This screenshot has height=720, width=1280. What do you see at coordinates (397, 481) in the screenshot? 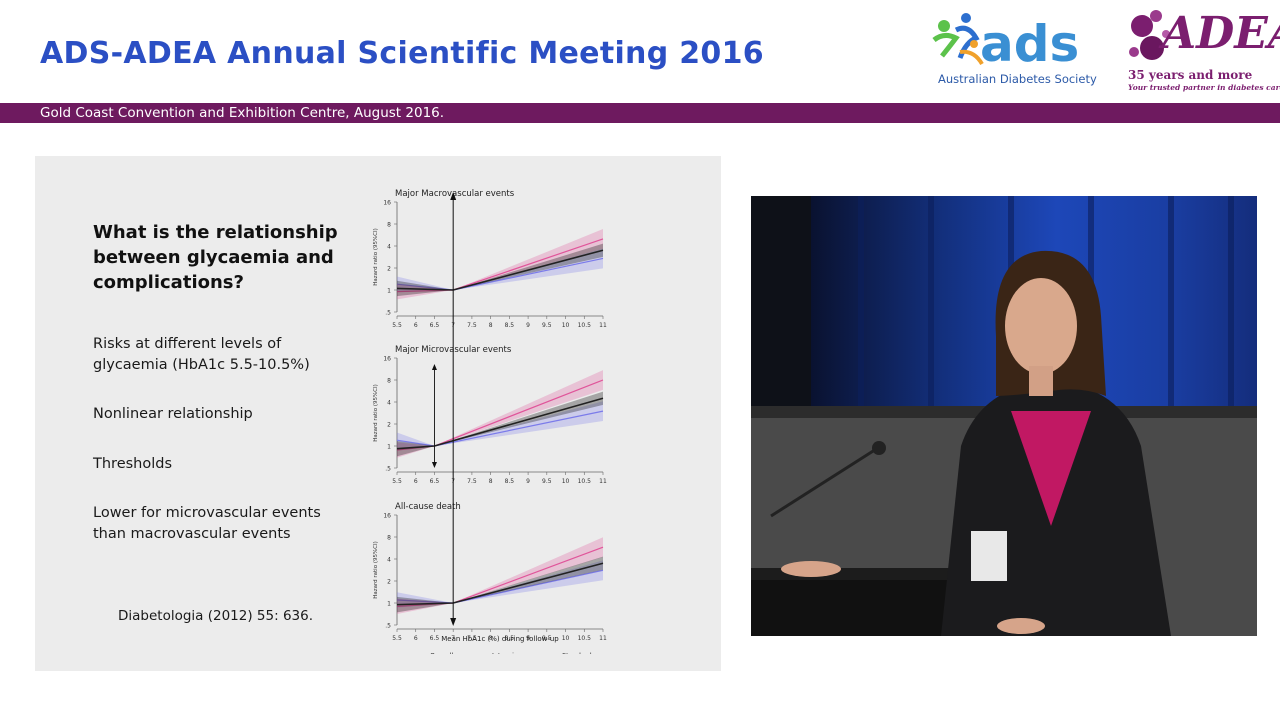
I see `panel2-x-tick-label: 5.5` at bounding box center [397, 481].